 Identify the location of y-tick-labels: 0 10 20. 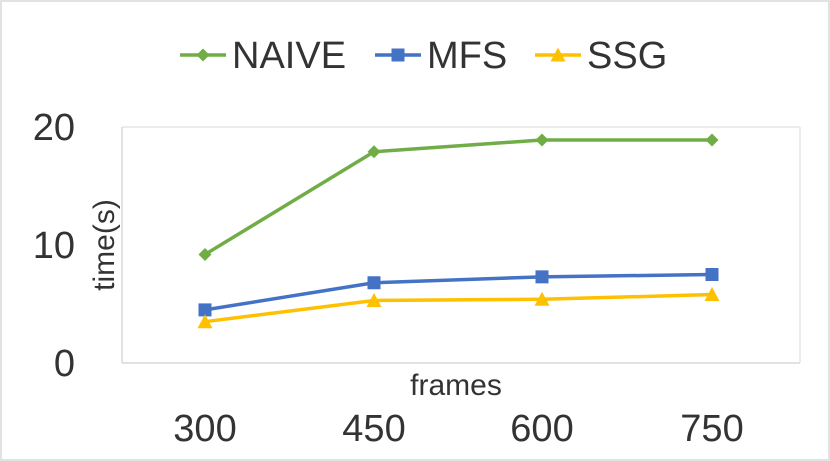
(54, 246).